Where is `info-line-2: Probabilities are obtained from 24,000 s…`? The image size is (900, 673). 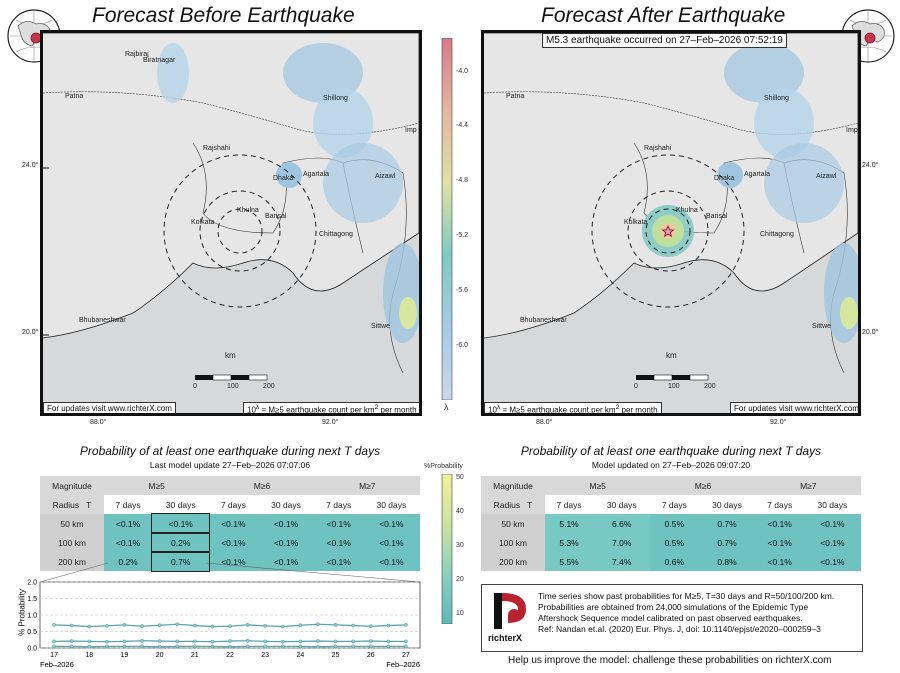 info-line-2: Probabilities are obtained from 24,000 s… is located at coordinates (673, 607).